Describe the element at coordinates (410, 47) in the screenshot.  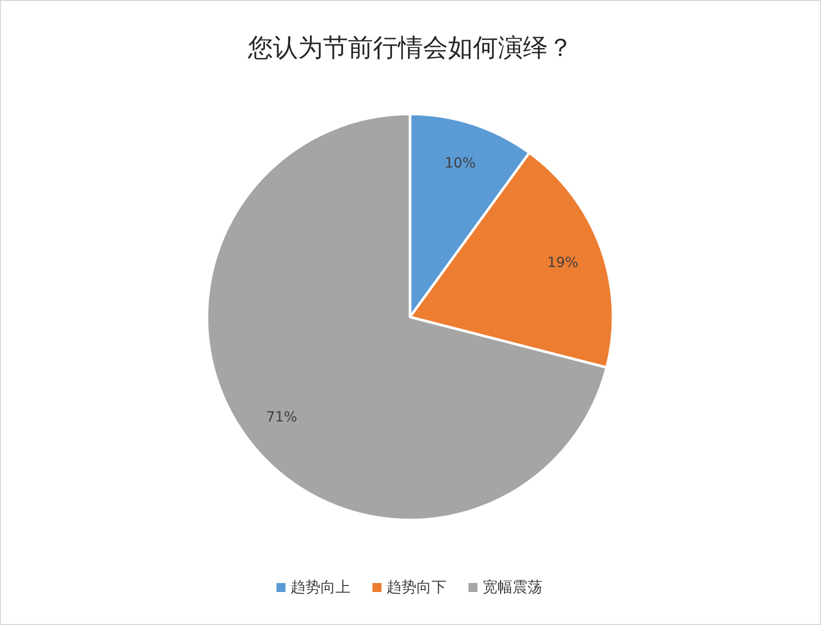
I see `chart-title: 您认为节前行情会如何演绎？` at that location.